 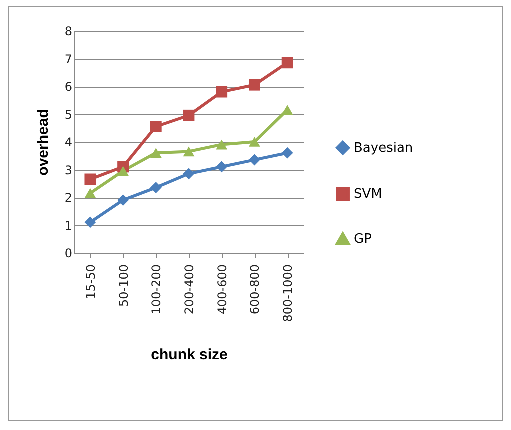 What do you see at coordinates (222, 289) in the screenshot?
I see `x-tick-label: 400-600` at bounding box center [222, 289].